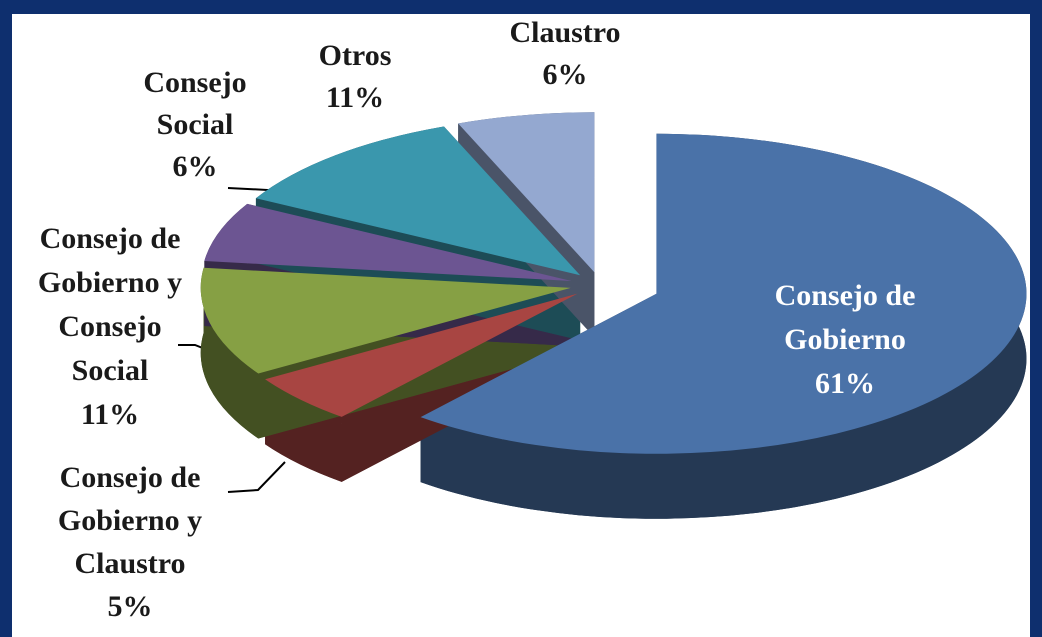  Describe the element at coordinates (130, 606) in the screenshot. I see `value-label: 5%` at that location.